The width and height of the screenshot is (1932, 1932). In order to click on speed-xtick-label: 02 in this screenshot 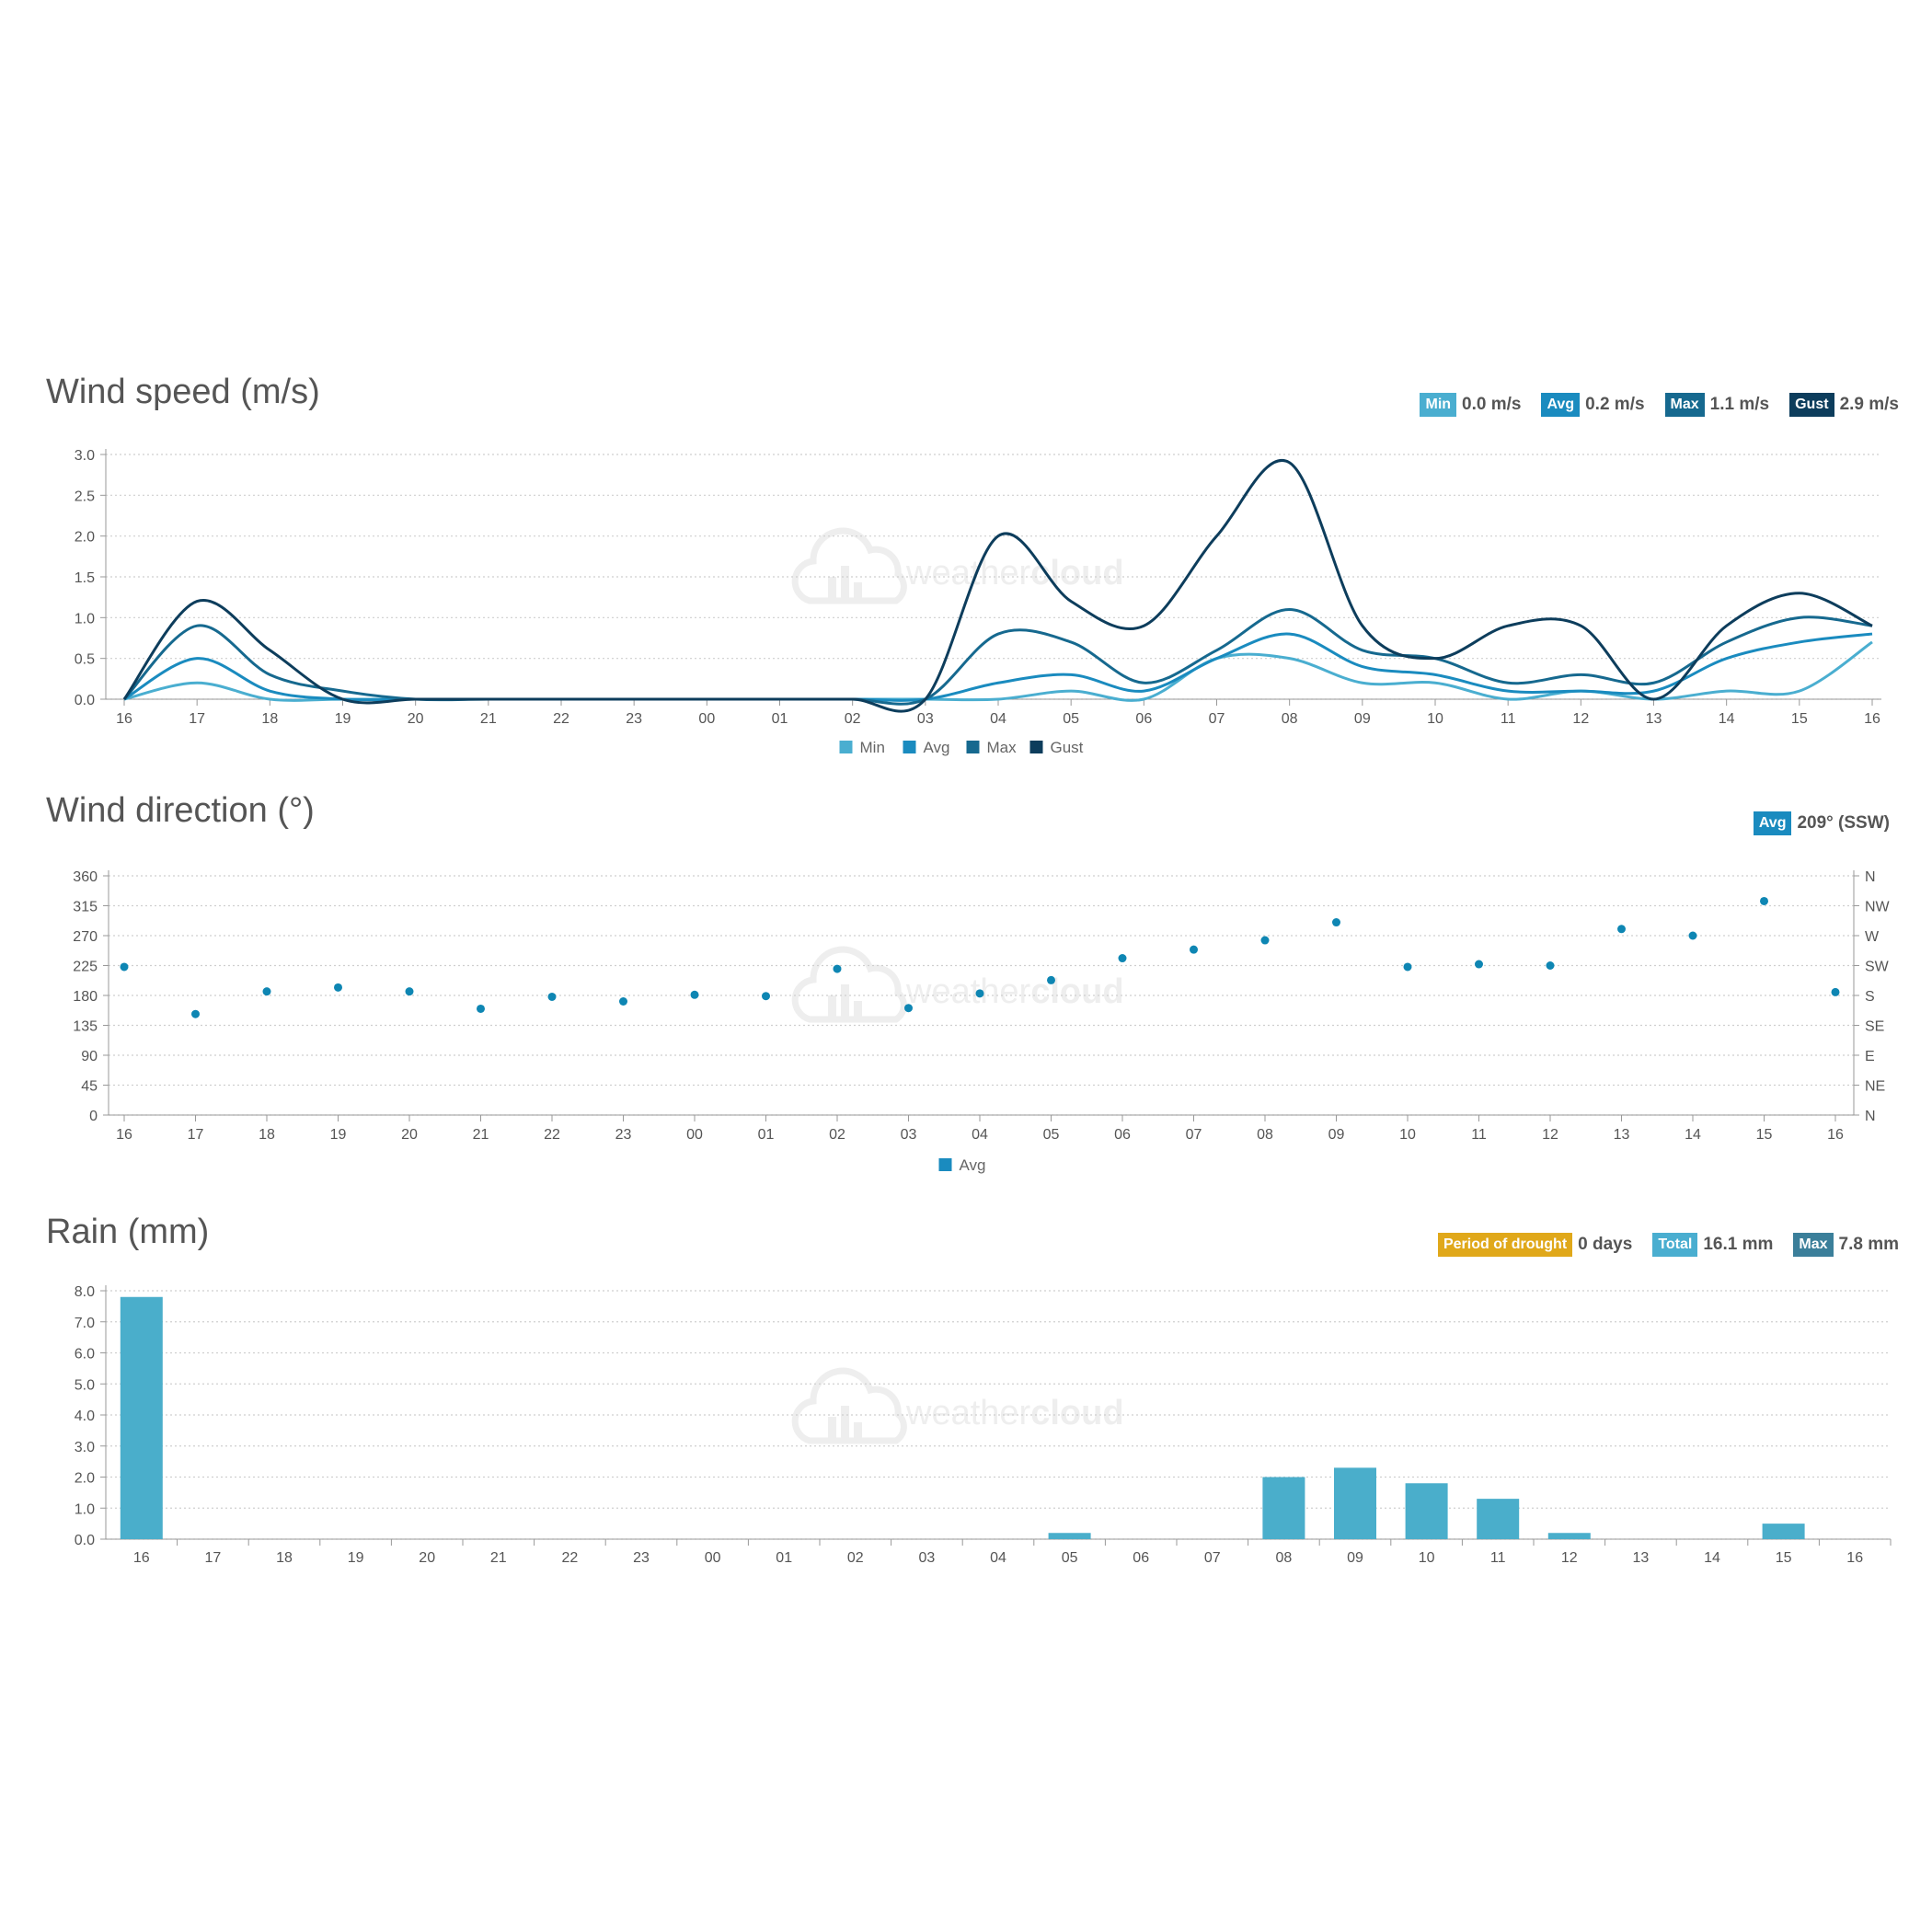, I will do `click(853, 719)`.